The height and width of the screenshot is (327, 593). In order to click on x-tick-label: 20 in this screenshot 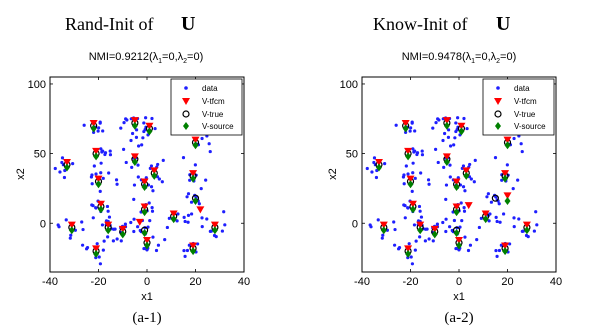, I will do `click(507, 282)`.